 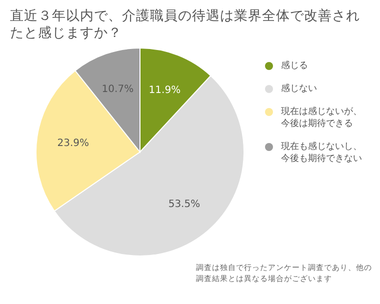 I want to click on legend-label: 現在は感じないが、今後は期待できる, so click(x=322, y=118).